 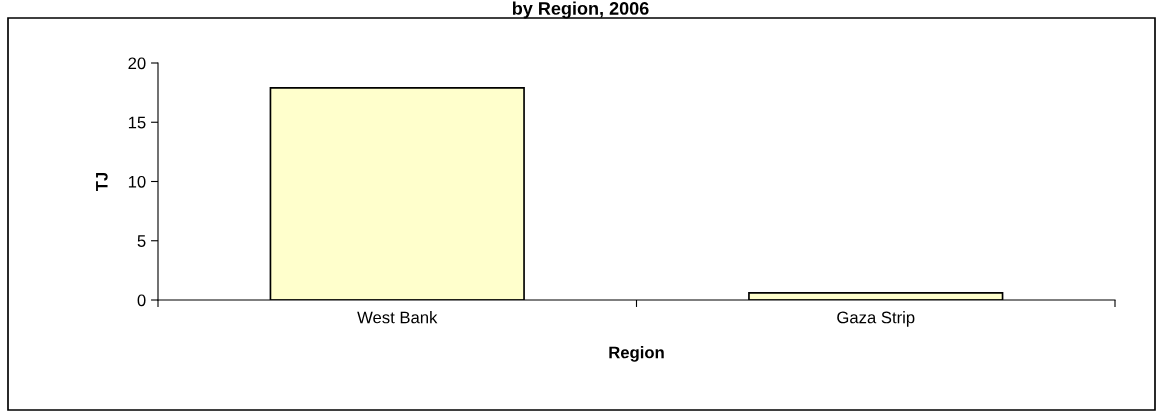 I want to click on x-axis-title: Region, so click(x=636, y=354).